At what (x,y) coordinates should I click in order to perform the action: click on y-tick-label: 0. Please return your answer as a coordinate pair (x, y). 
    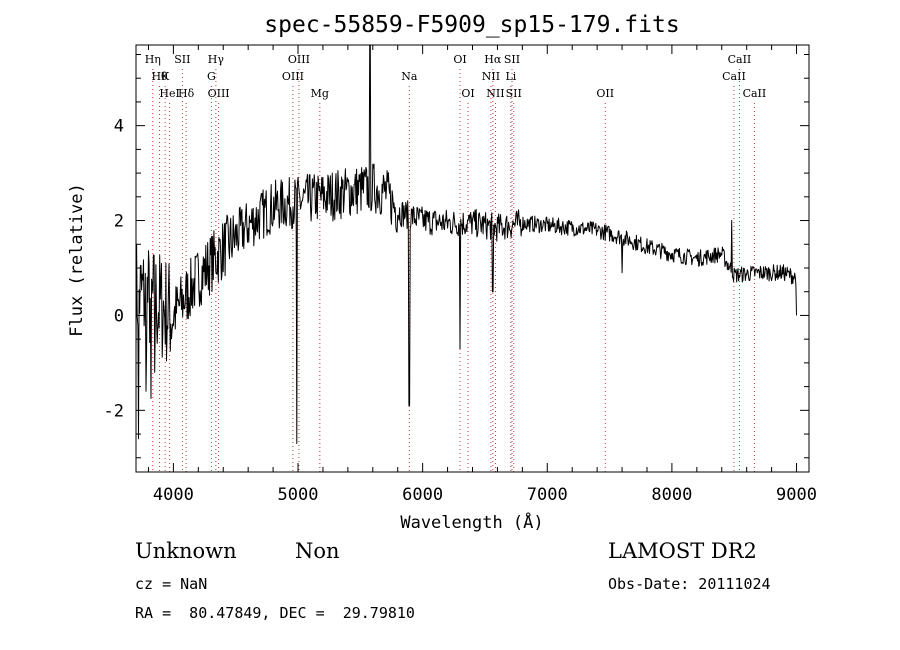
    Looking at the image, I should click on (119, 316).